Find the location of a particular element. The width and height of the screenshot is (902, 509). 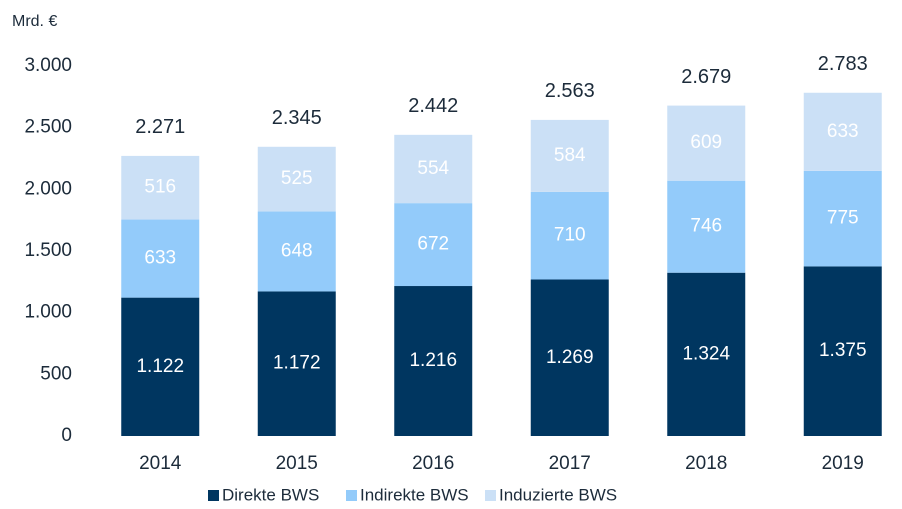

x-tick-label: 2014 is located at coordinates (160, 463).